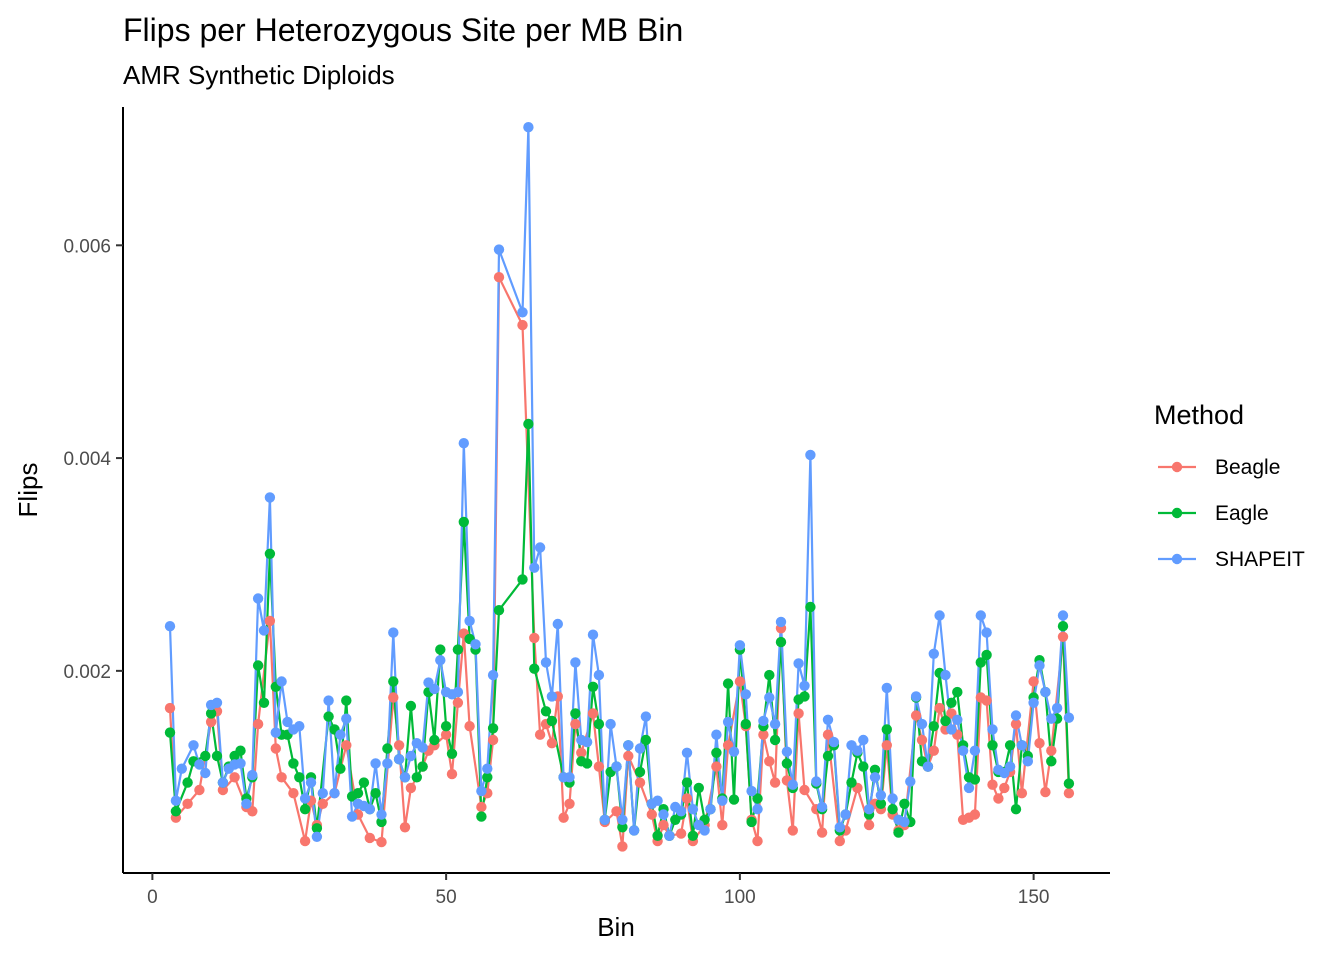 The image size is (1344, 960). What do you see at coordinates (259, 75) in the screenshot?
I see `chart-subtitle: AMR Synthetic Diploids` at bounding box center [259, 75].